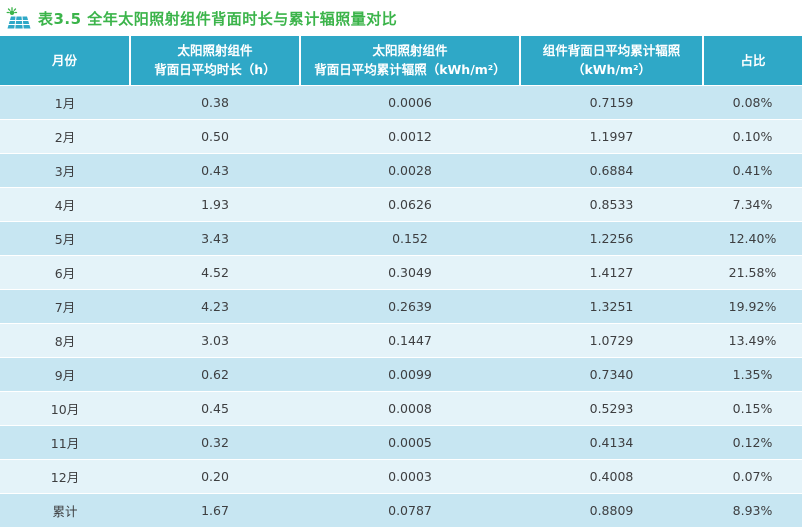  What do you see at coordinates (410, 339) in the screenshot?
I see `cell-daily-irradiance: 0.1447` at bounding box center [410, 339].